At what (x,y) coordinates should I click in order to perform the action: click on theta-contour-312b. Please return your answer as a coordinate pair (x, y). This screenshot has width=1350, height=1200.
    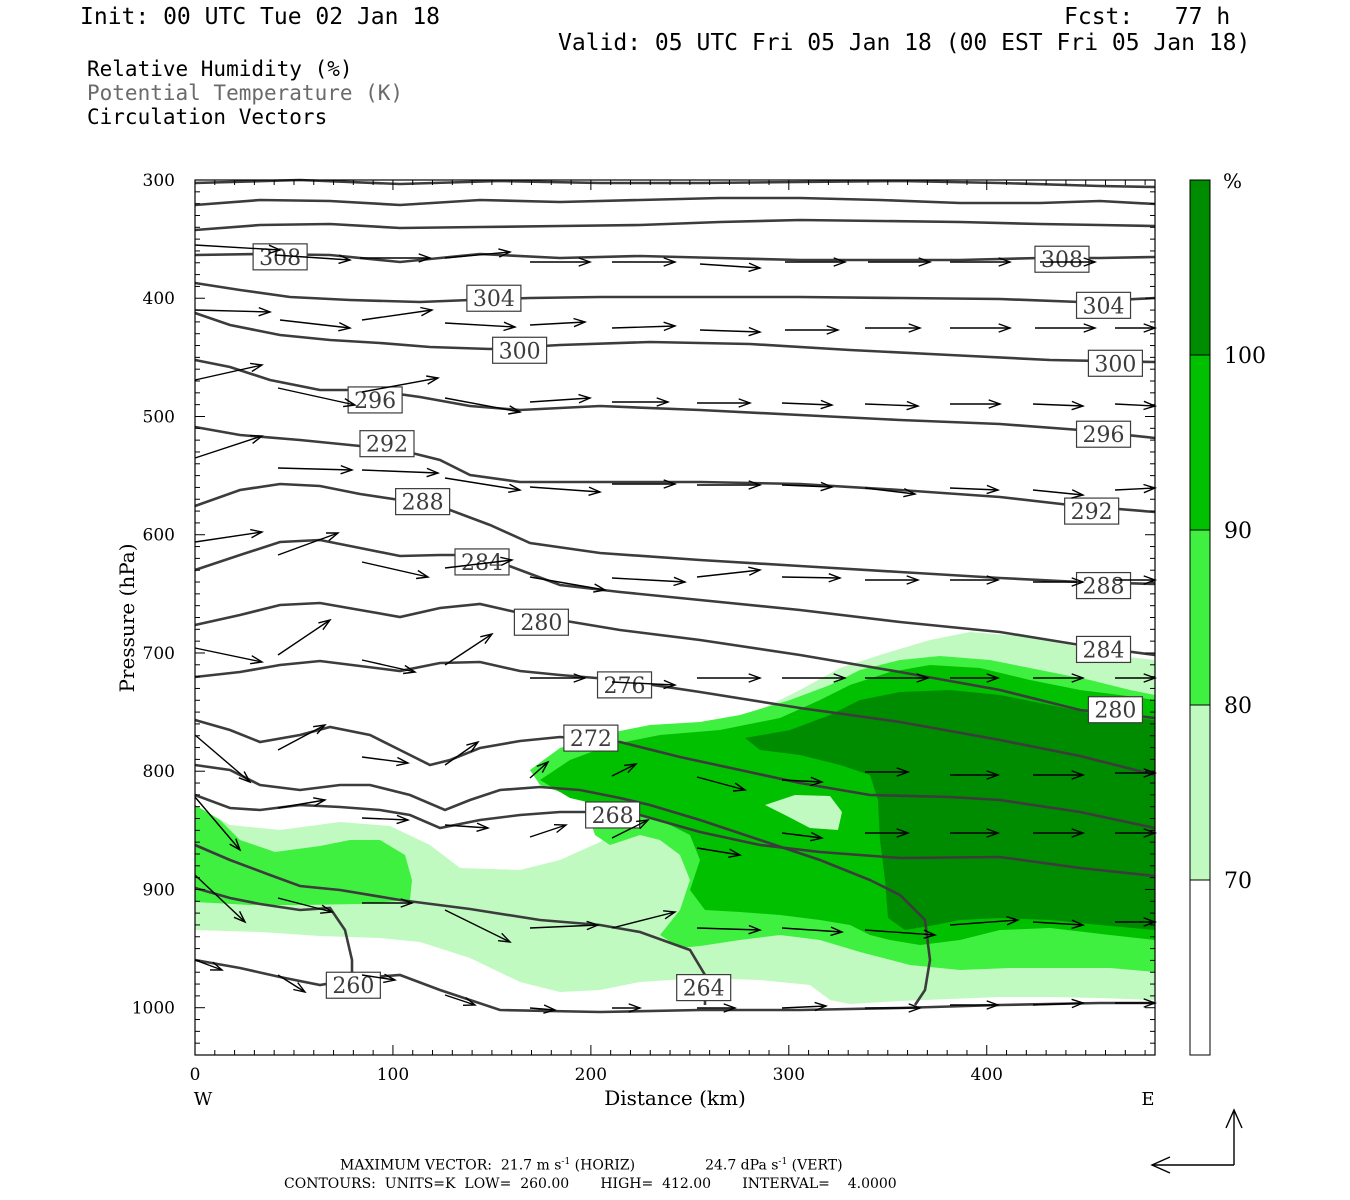
    Looking at the image, I should click on (675, 225).